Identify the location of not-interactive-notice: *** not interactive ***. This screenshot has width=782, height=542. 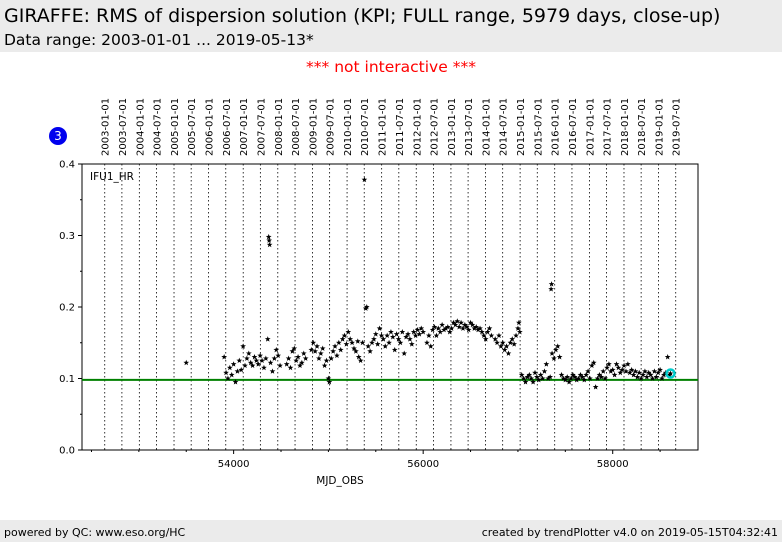
(391, 67).